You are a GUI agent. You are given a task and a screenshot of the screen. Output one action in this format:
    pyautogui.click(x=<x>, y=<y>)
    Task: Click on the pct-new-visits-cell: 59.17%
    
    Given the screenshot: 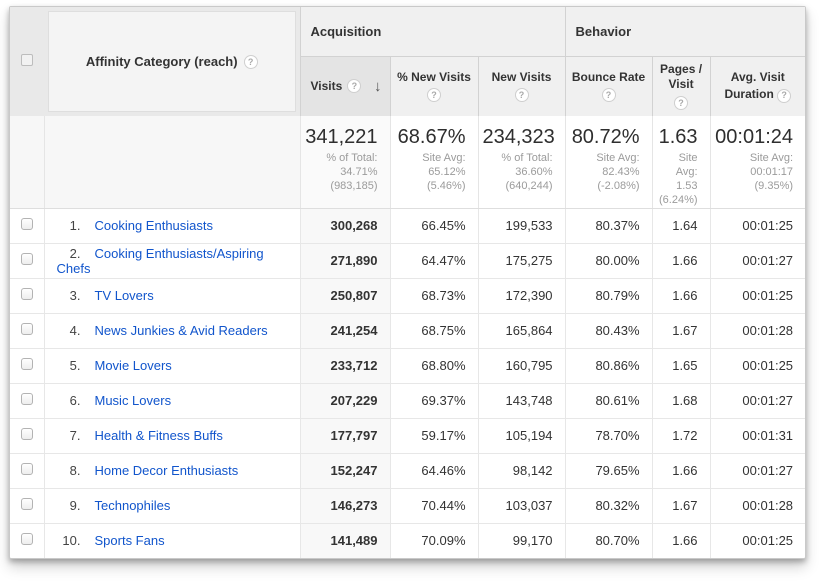 What is the action you would take?
    pyautogui.click(x=433, y=435)
    